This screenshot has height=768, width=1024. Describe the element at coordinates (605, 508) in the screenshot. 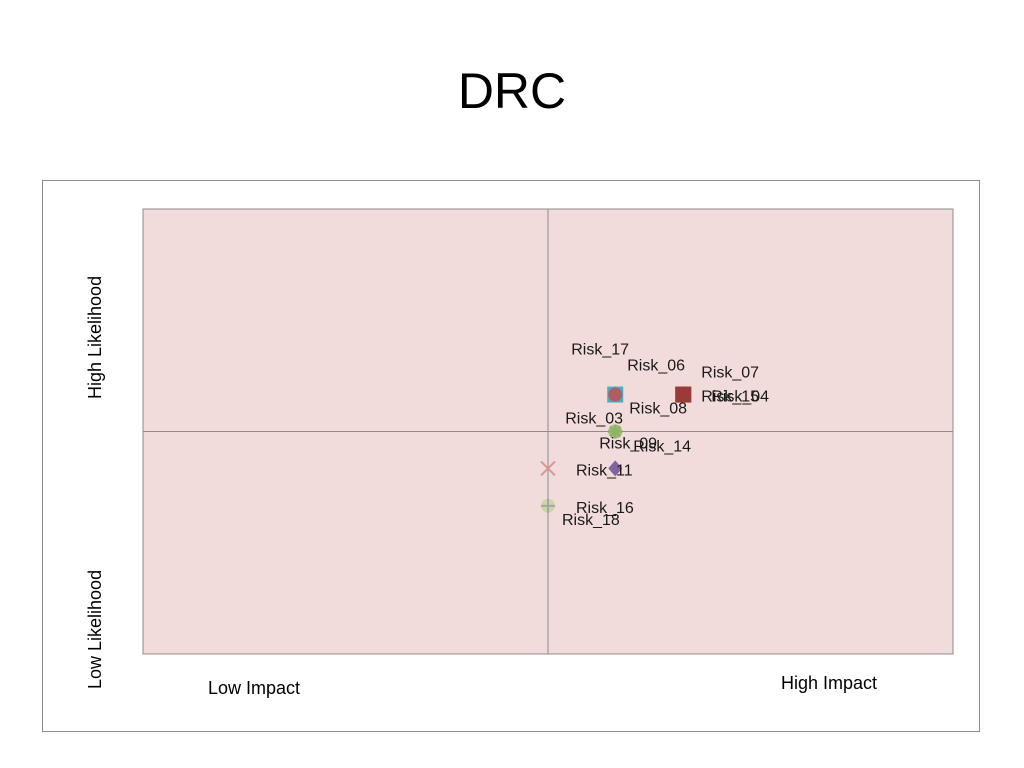

I see `point-risk-16-label: Risk_16` at that location.